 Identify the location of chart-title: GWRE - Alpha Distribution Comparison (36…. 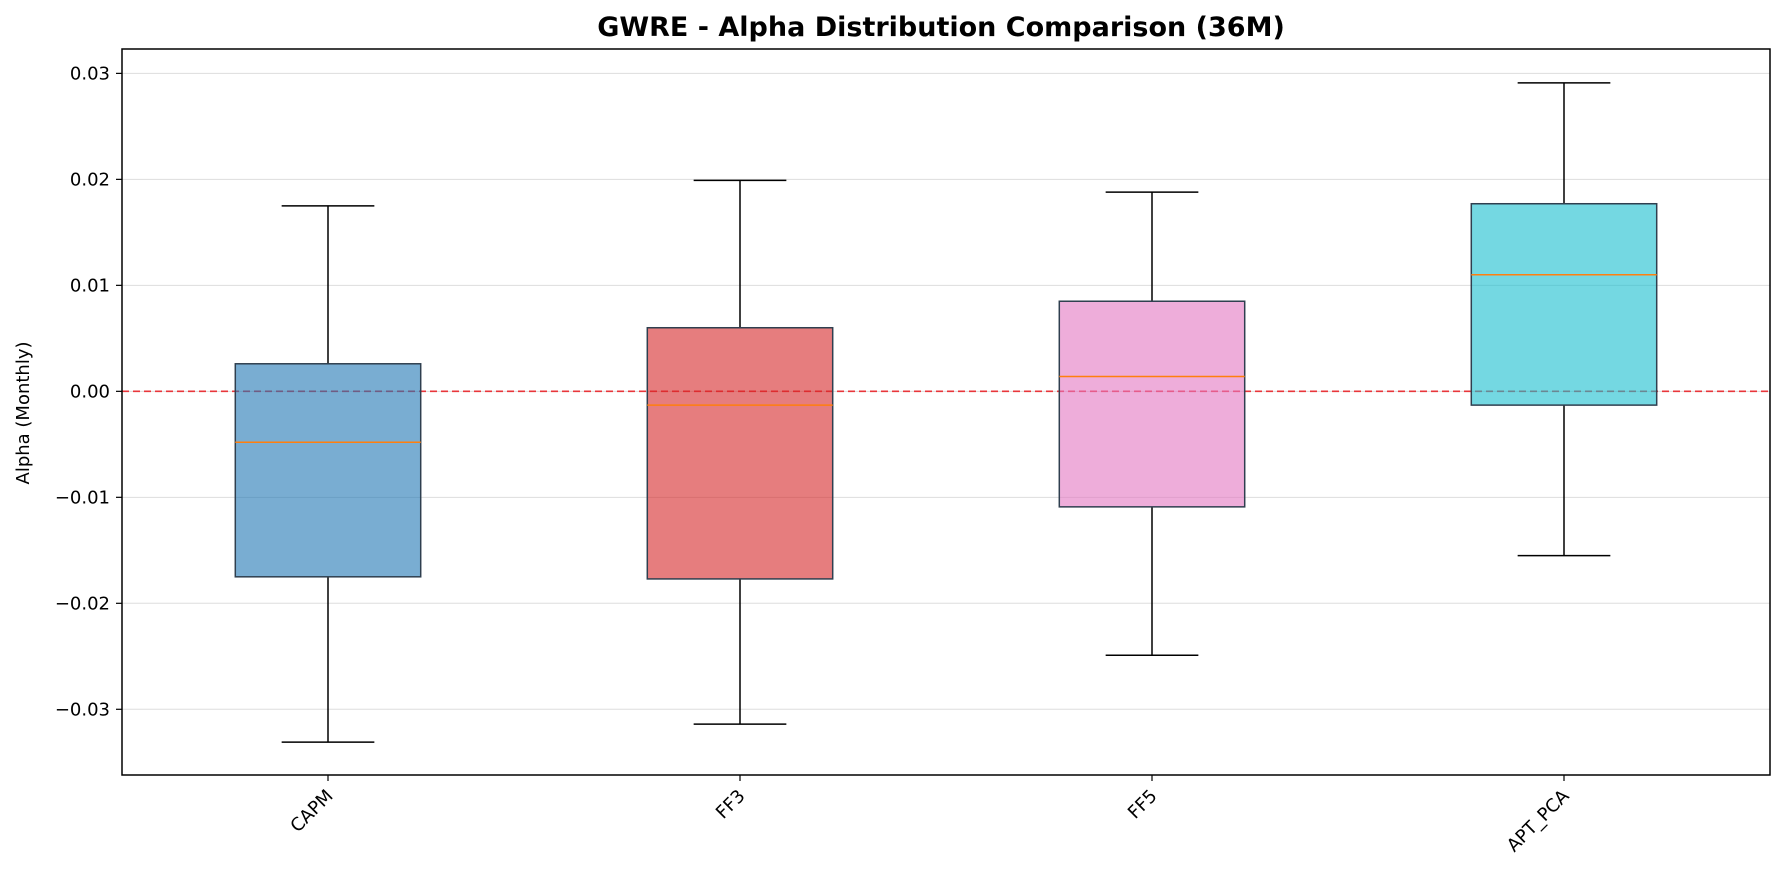
(941, 27).